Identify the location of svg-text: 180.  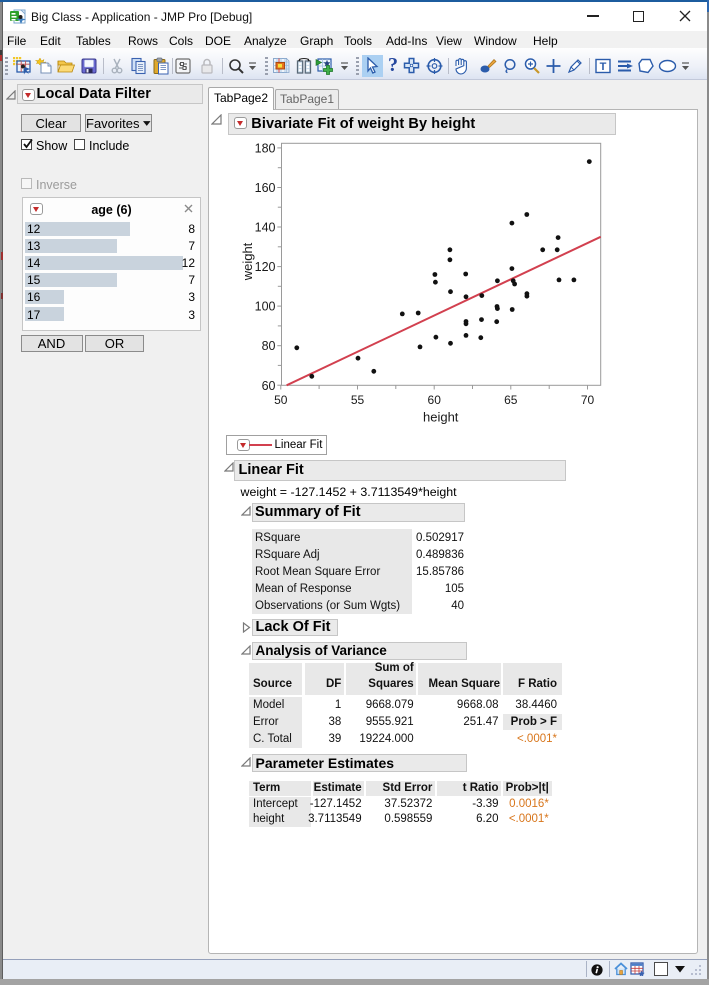
(265, 149).